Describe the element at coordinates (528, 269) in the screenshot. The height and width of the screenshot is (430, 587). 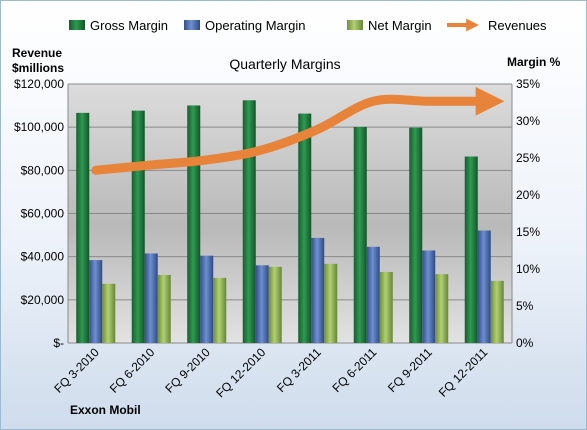
I see `right-axis-tick-label: 10%` at that location.